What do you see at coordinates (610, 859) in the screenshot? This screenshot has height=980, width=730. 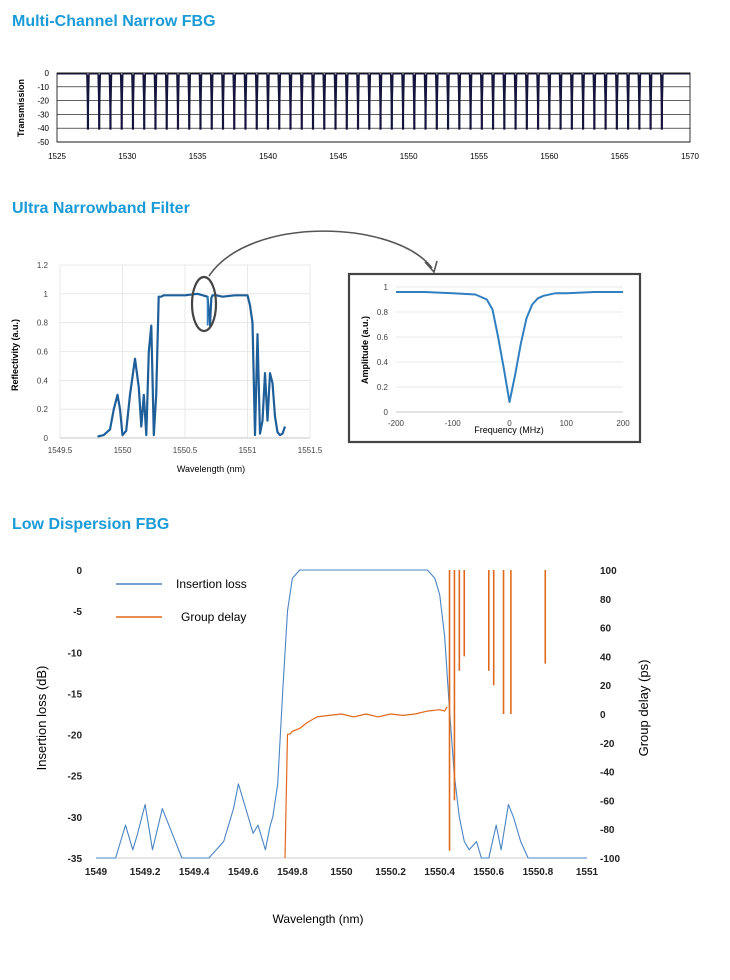 I see `y2-tick-label: -100` at bounding box center [610, 859].